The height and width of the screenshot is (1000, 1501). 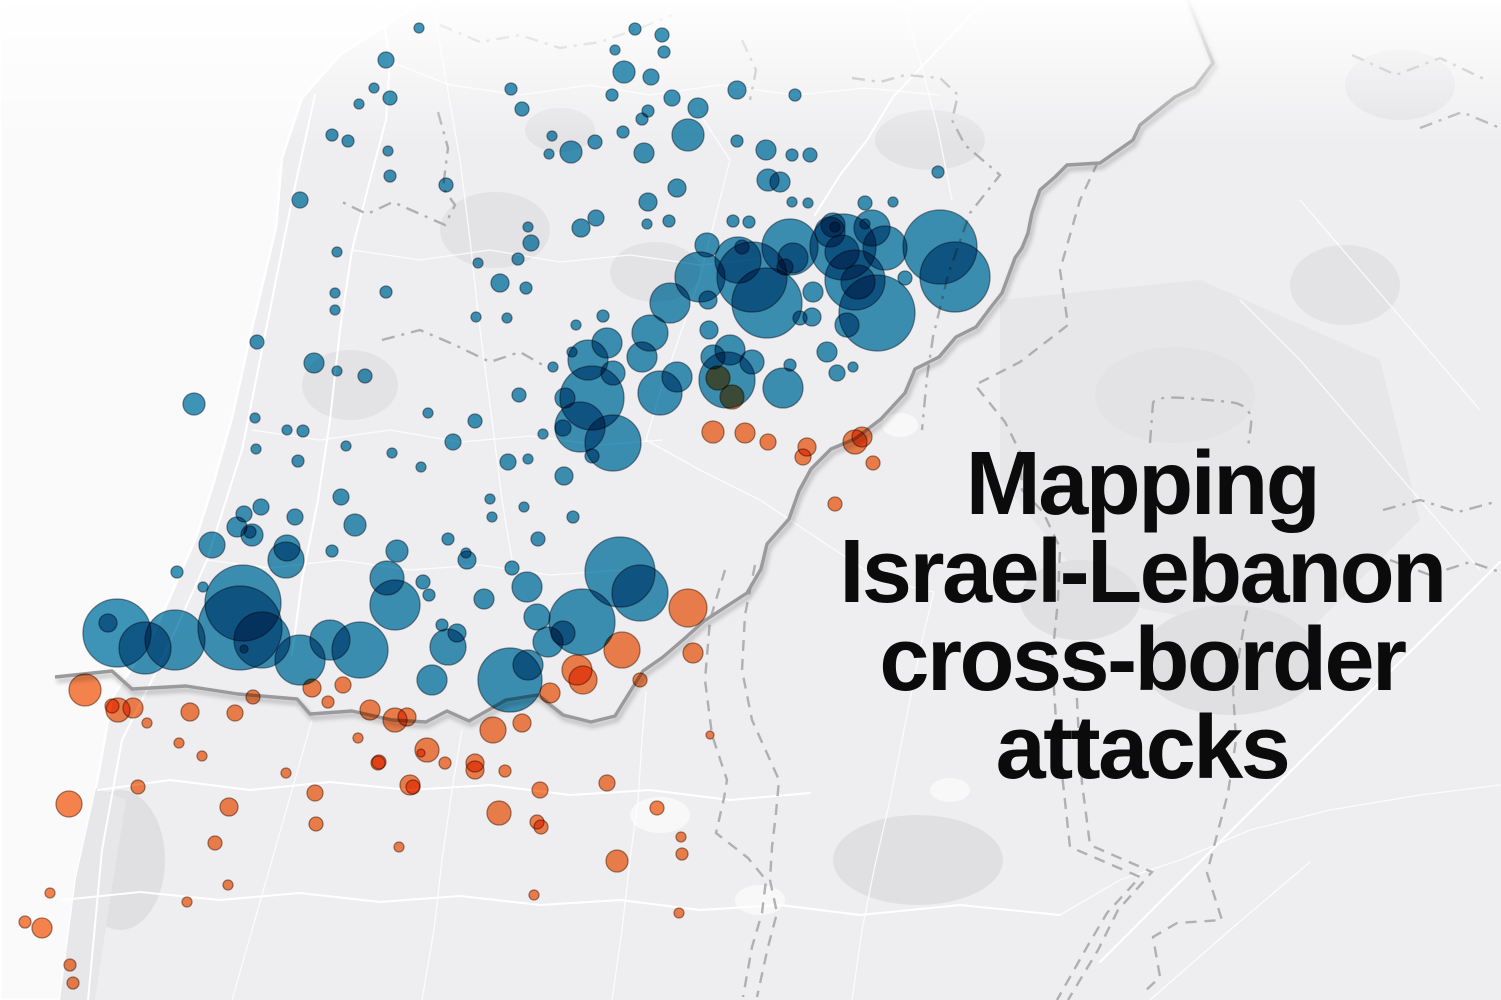 I want to click on beach-strip, so click(x=93, y=894).